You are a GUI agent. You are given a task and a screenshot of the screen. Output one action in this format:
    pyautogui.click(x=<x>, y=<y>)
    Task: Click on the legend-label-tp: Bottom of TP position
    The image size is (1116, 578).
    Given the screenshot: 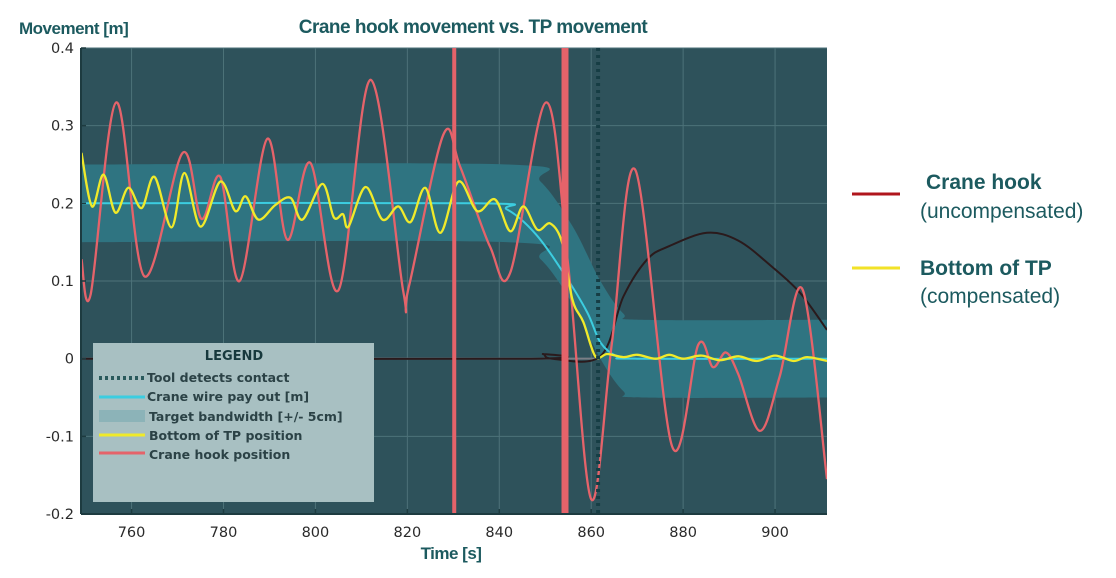 What is the action you would take?
    pyautogui.click(x=225, y=435)
    